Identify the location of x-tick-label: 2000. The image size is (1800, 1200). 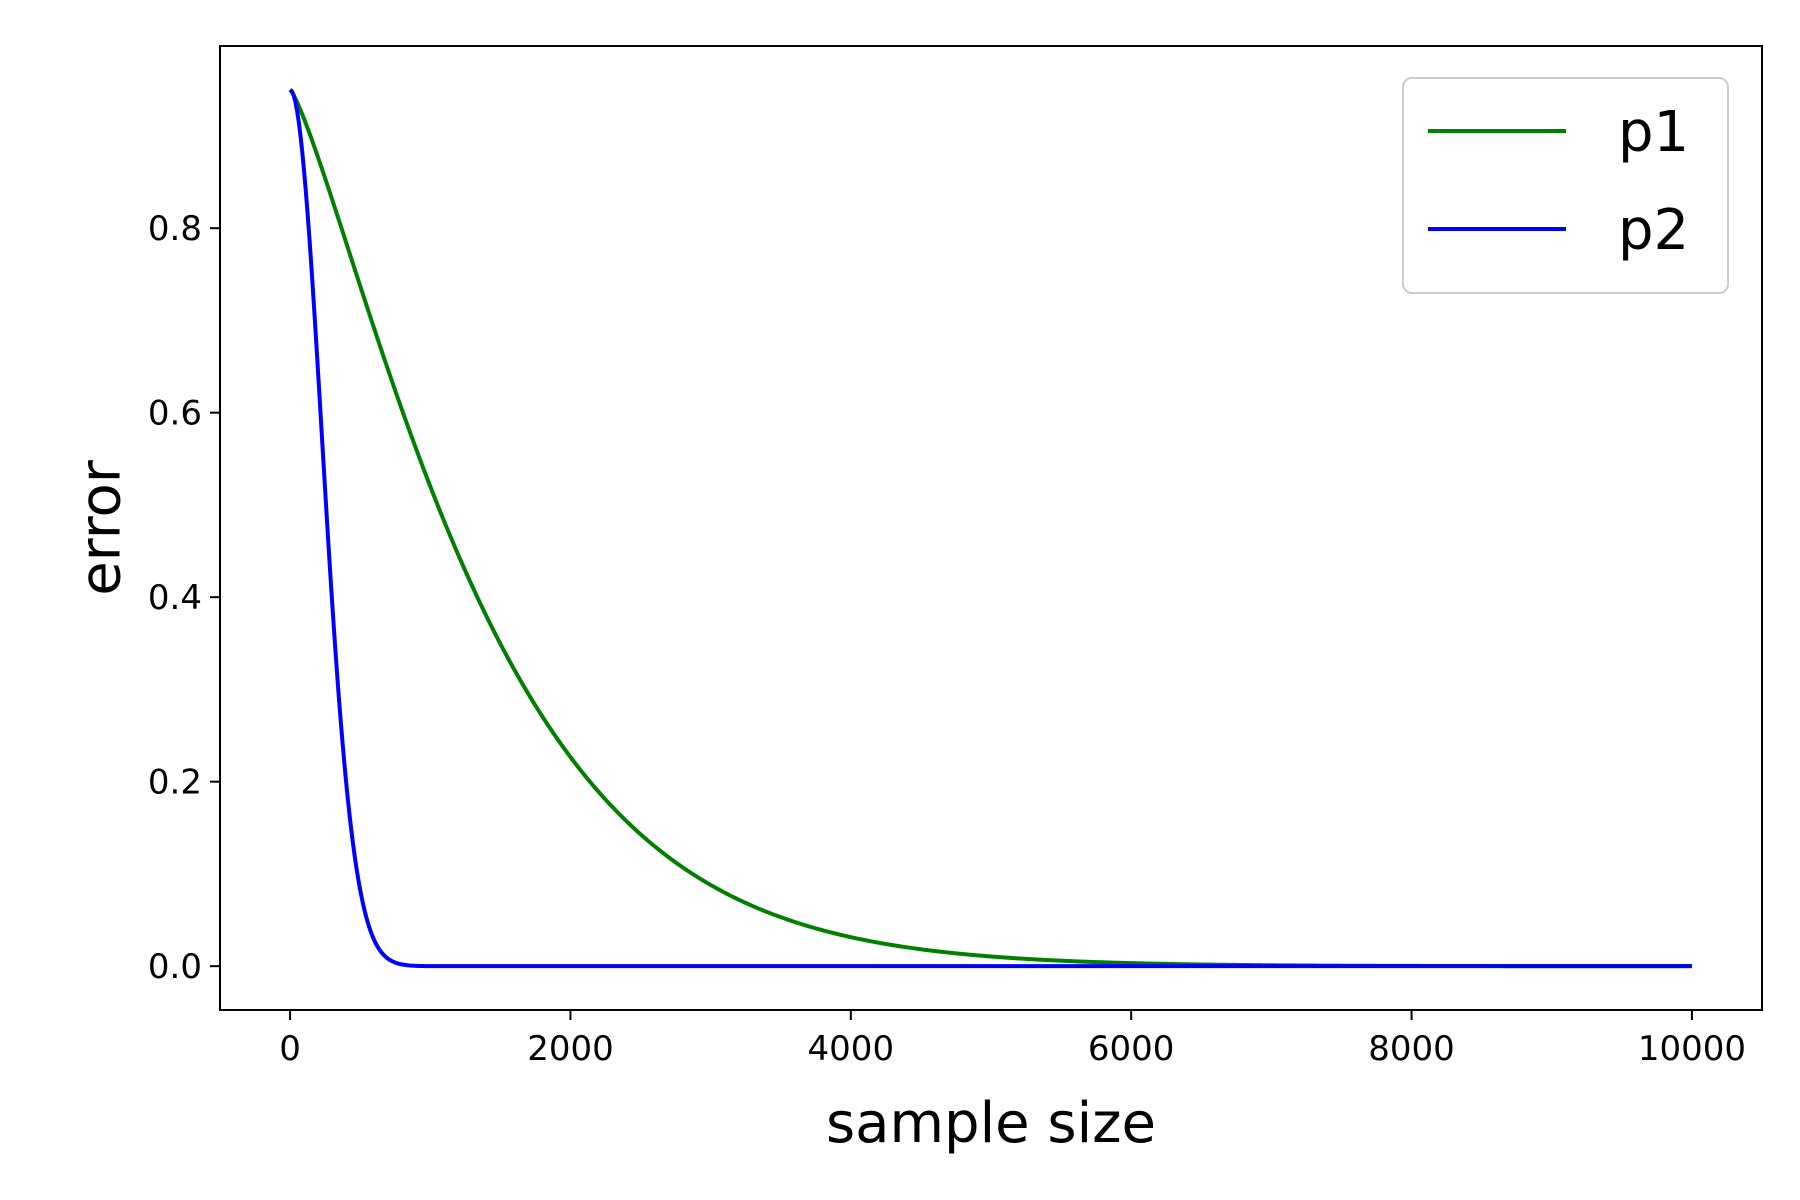
(570, 1049).